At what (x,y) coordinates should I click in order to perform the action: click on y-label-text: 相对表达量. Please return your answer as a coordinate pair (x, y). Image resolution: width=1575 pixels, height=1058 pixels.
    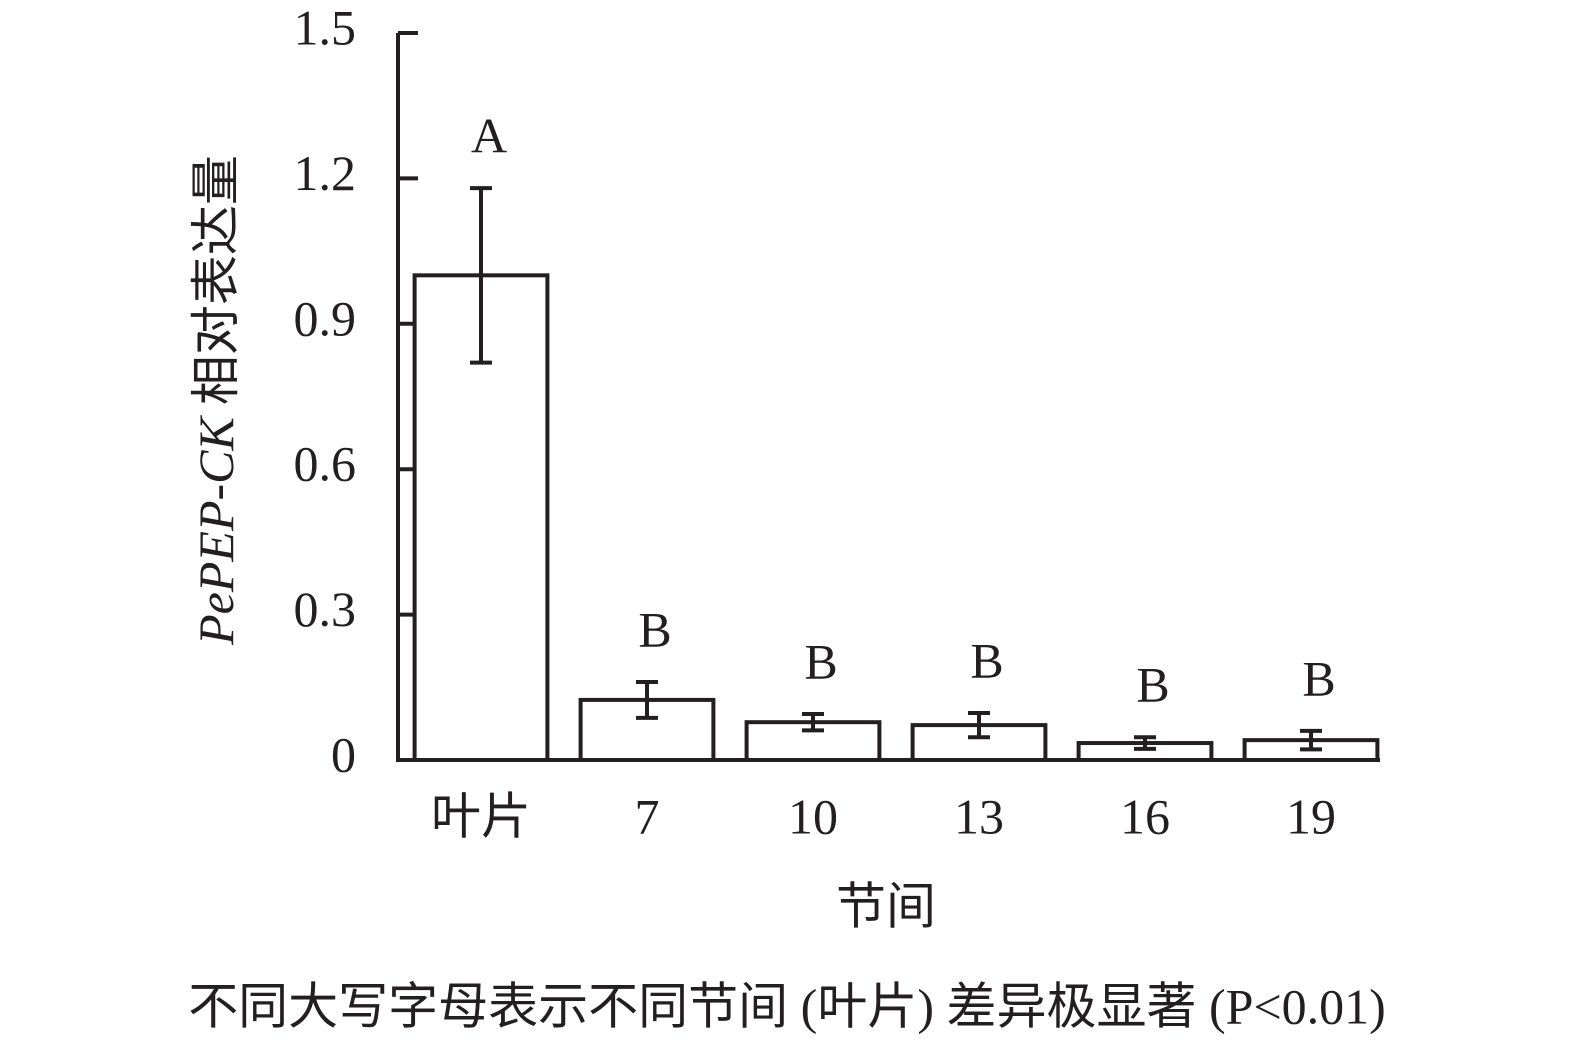
    Looking at the image, I should click on (216, 280).